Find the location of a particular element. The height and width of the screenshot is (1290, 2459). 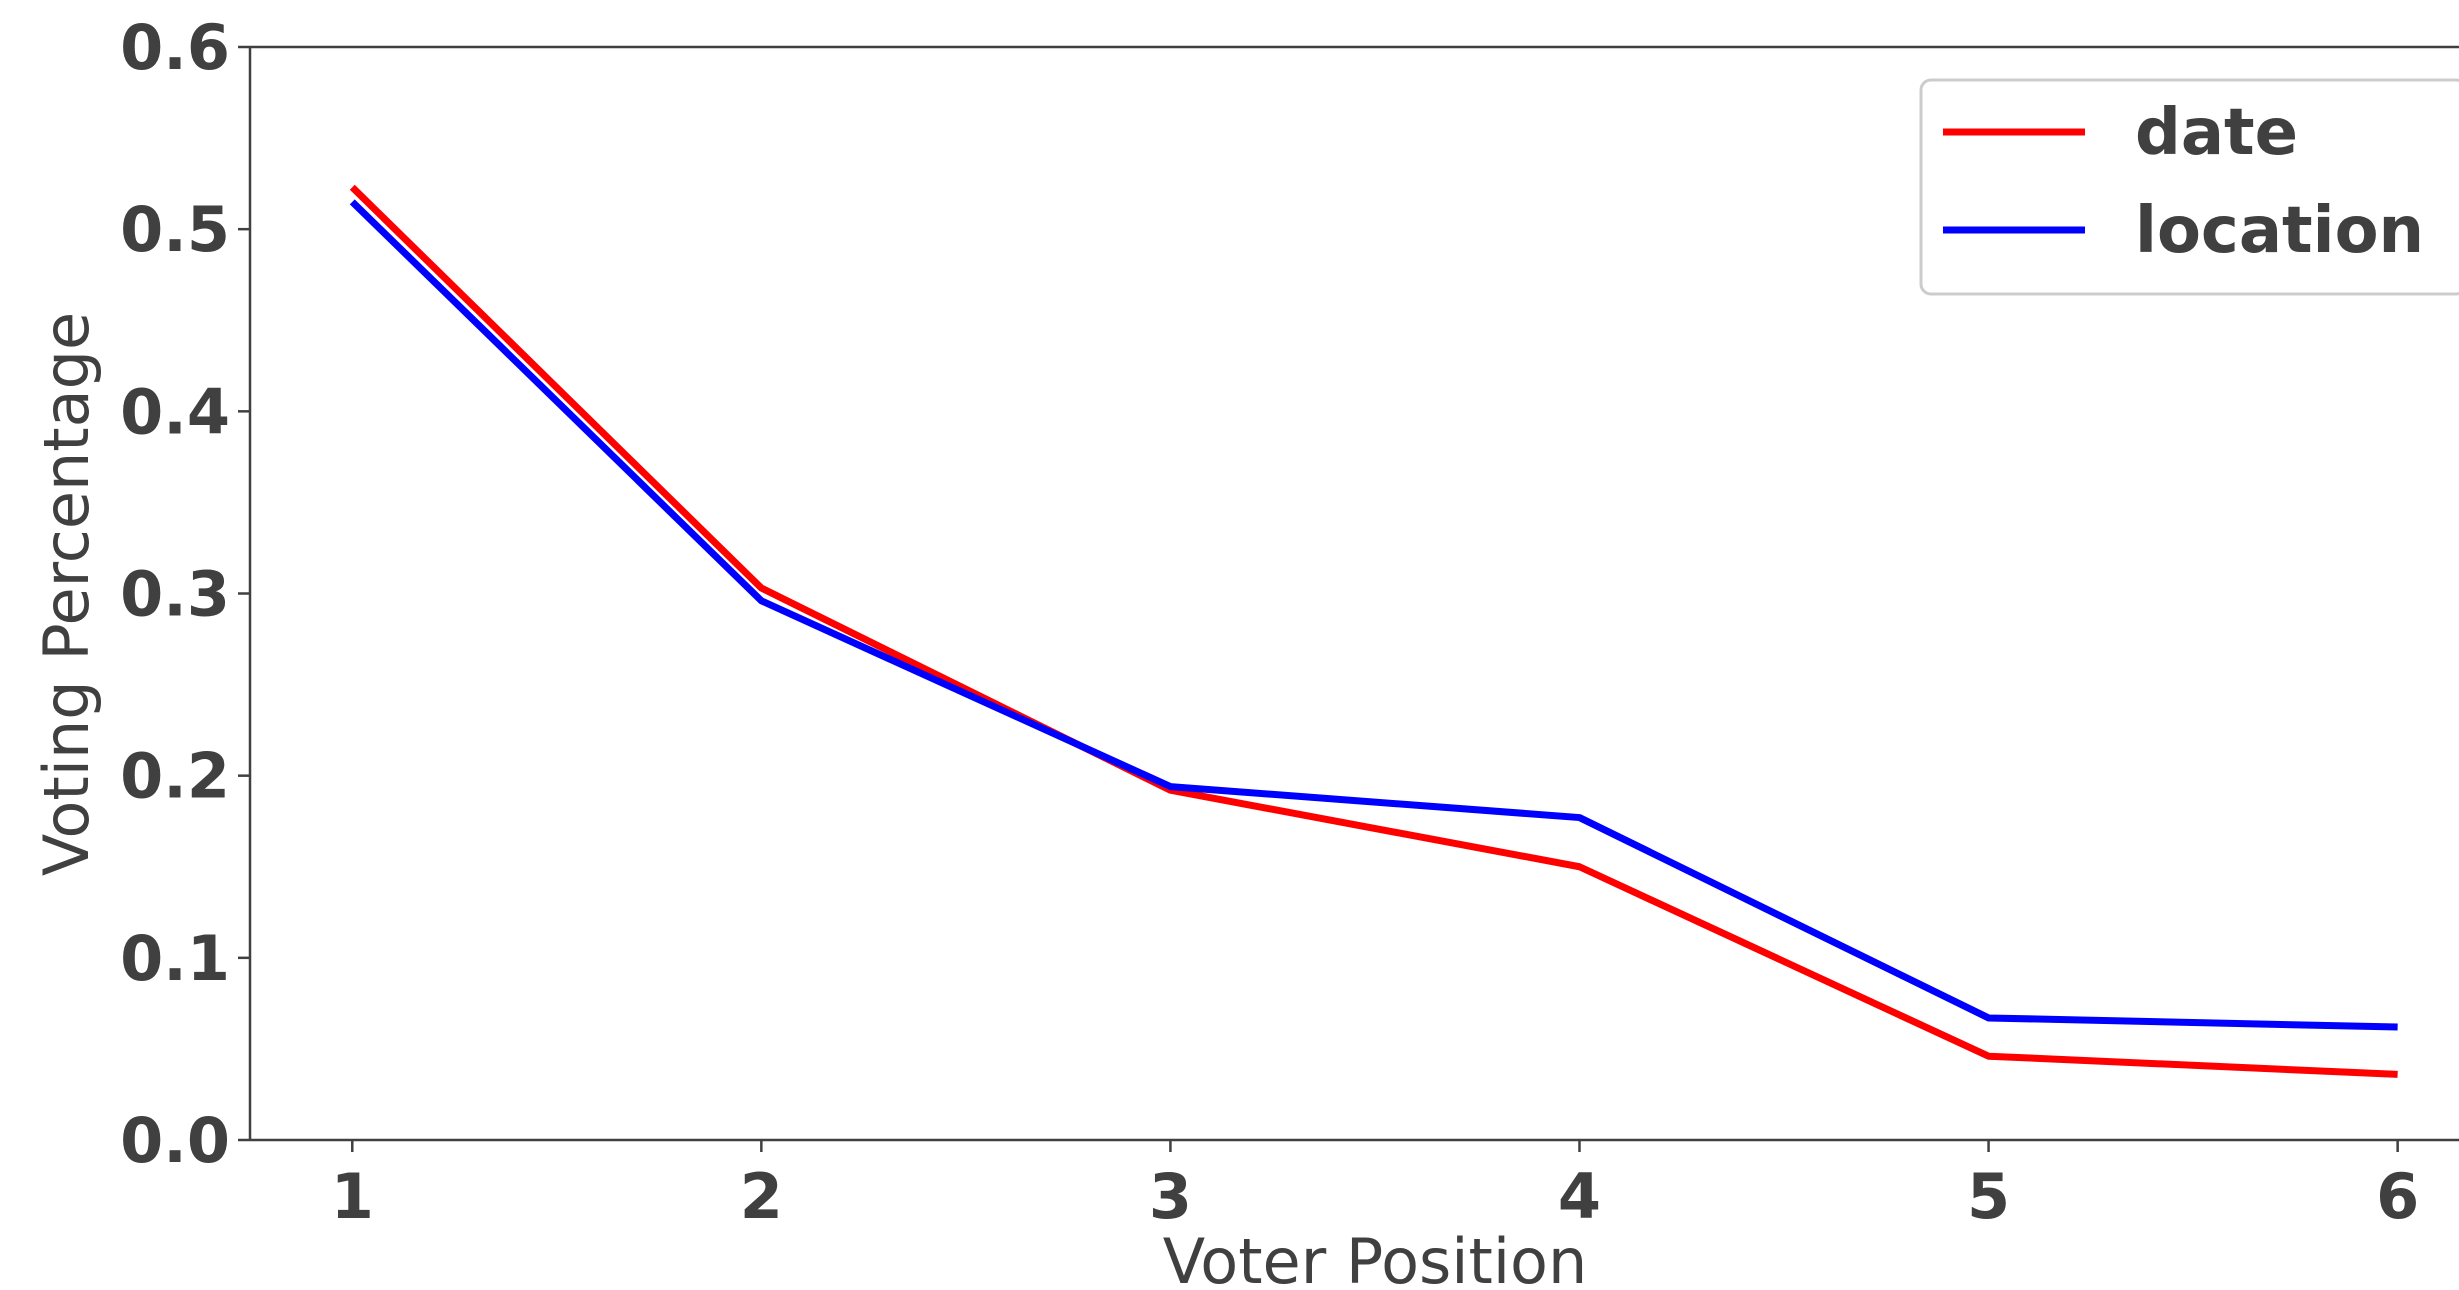

x-tick-label: 4 is located at coordinates (1579, 1196).